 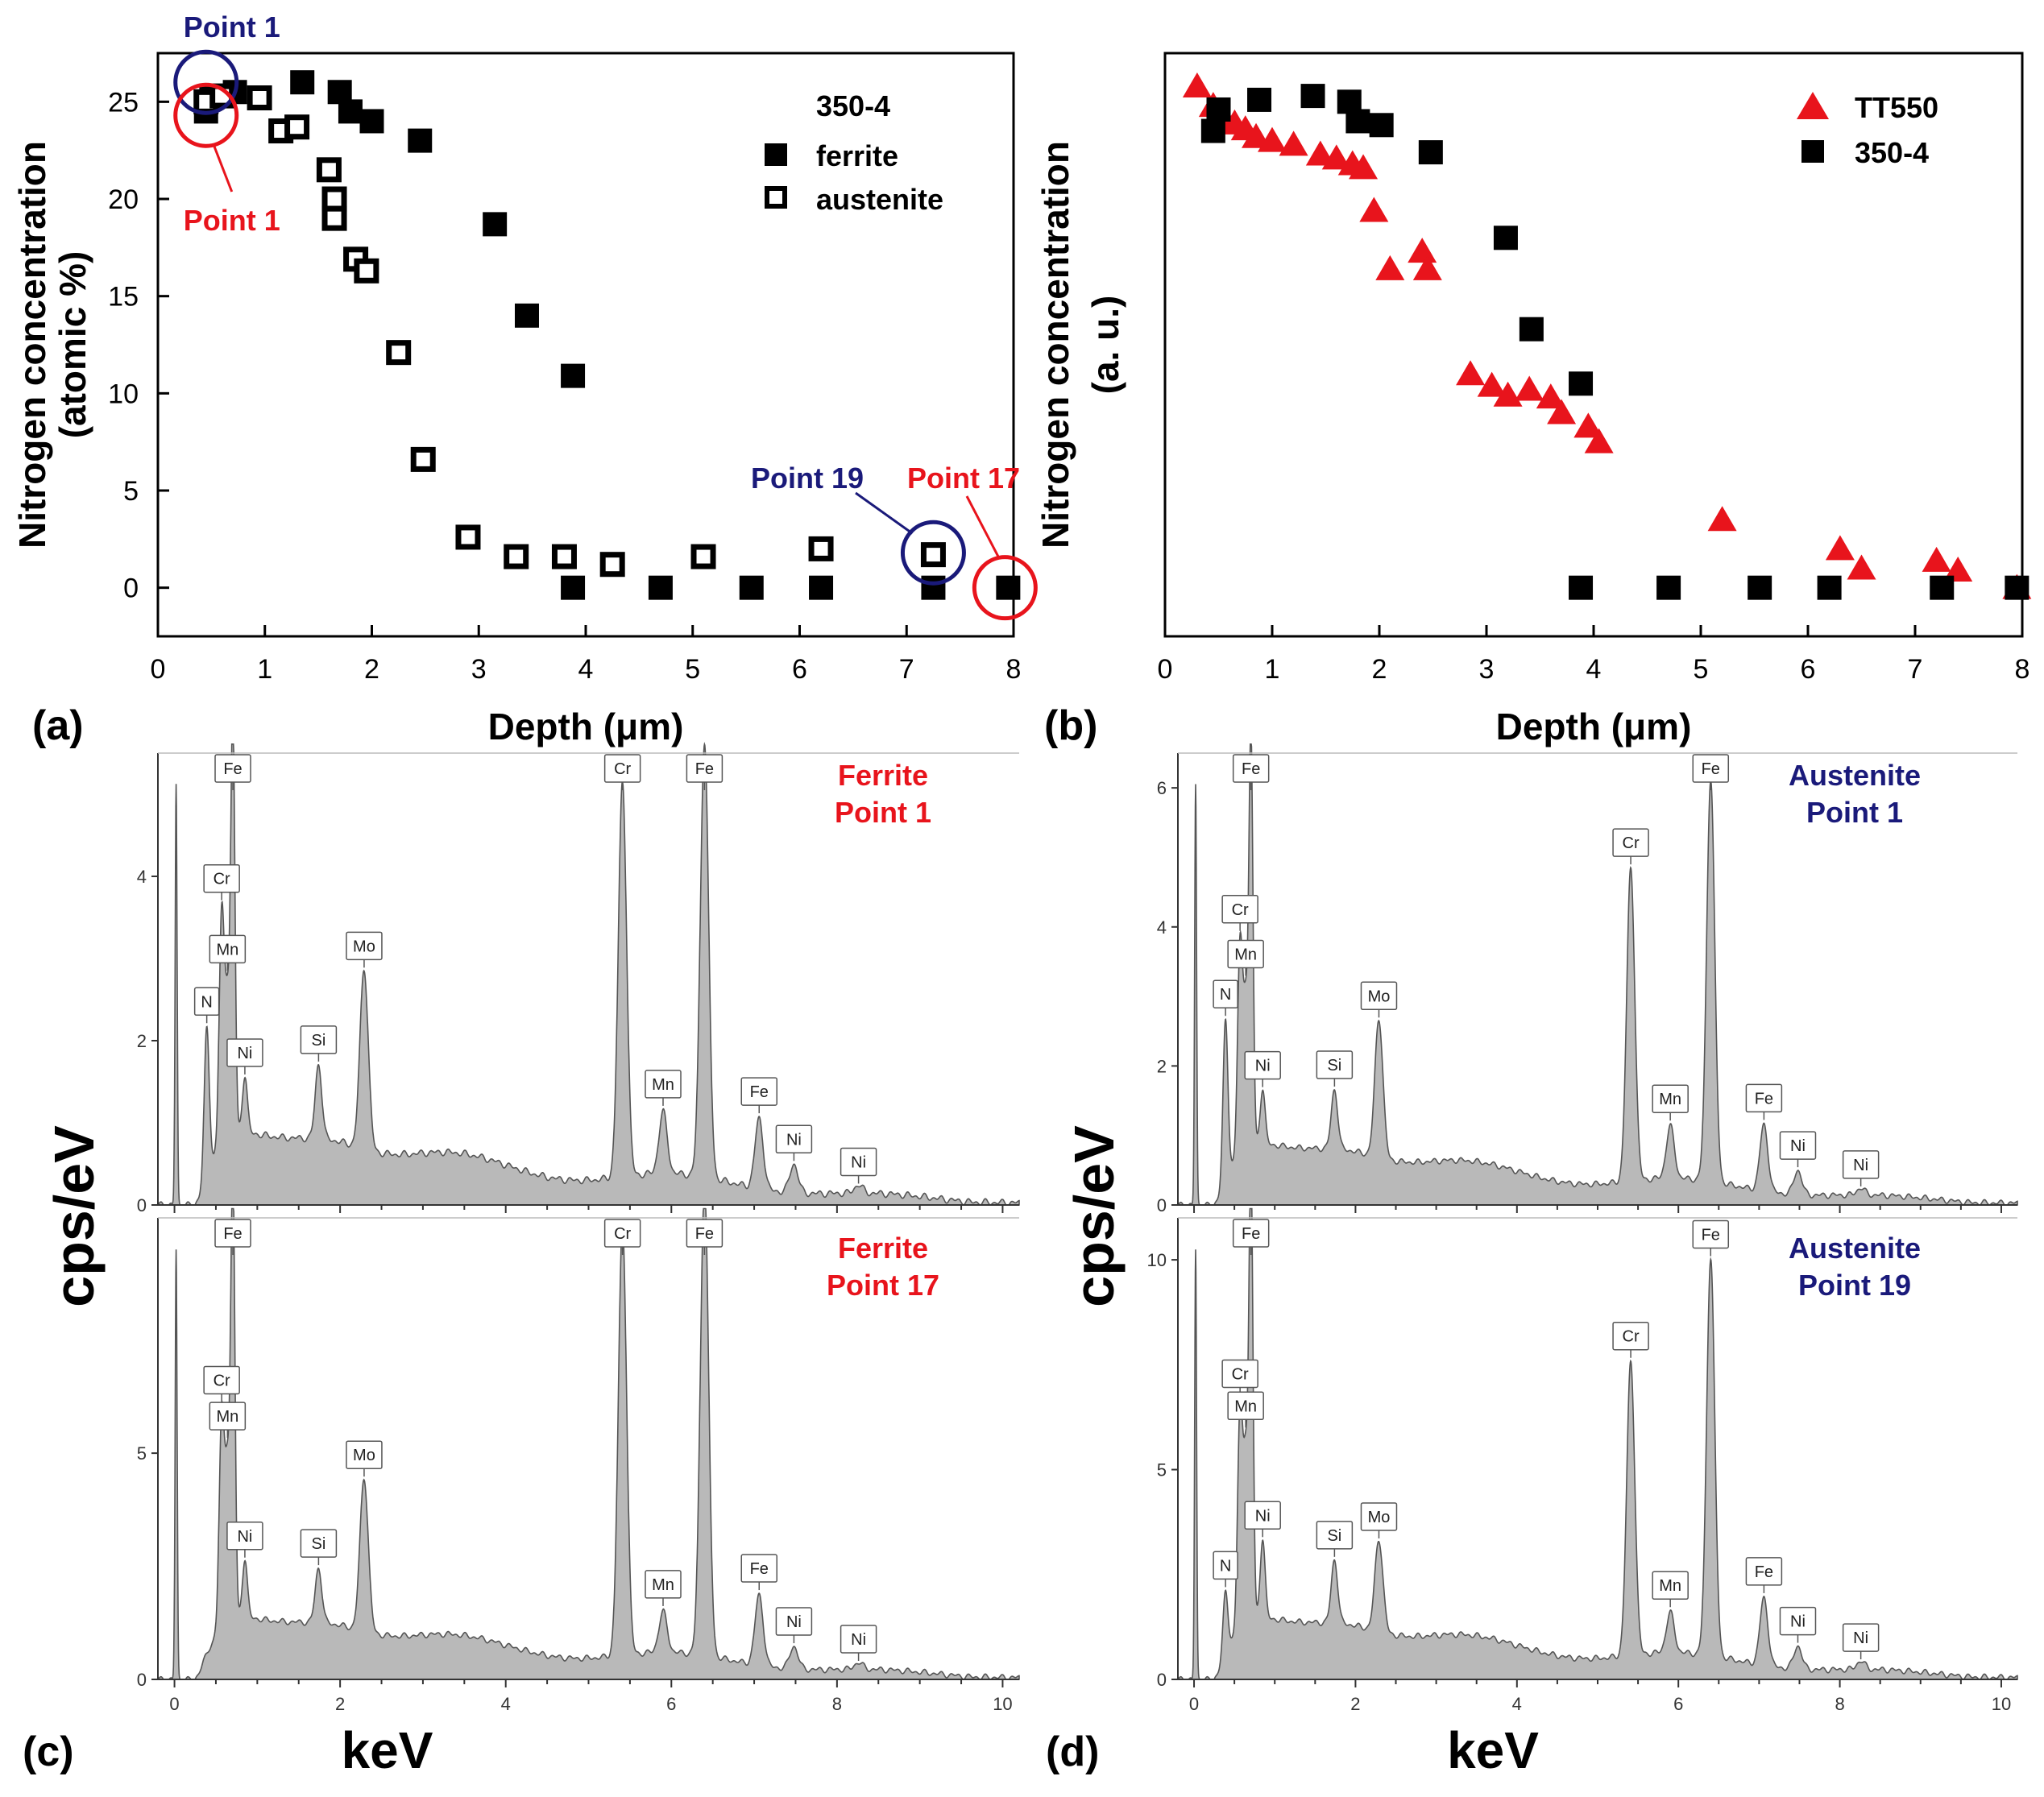 I want to click on annotation-arrow, so click(x=884, y=513).